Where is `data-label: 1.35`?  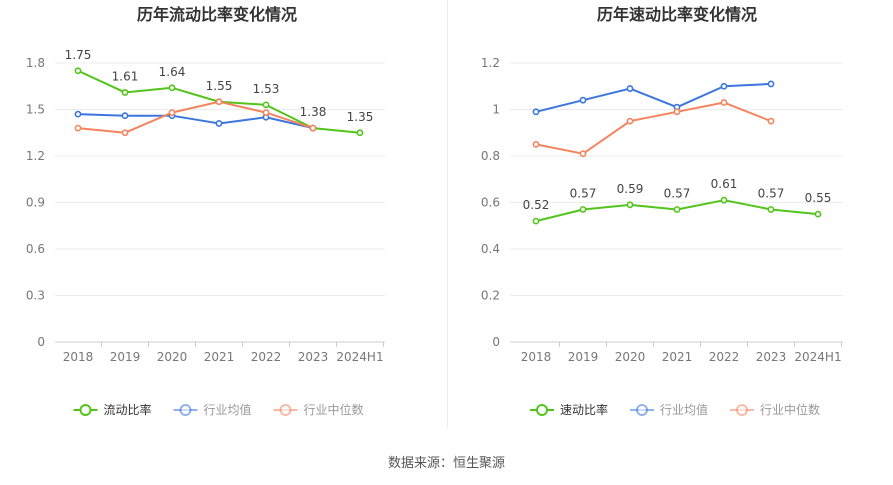
data-label: 1.35 is located at coordinates (360, 117).